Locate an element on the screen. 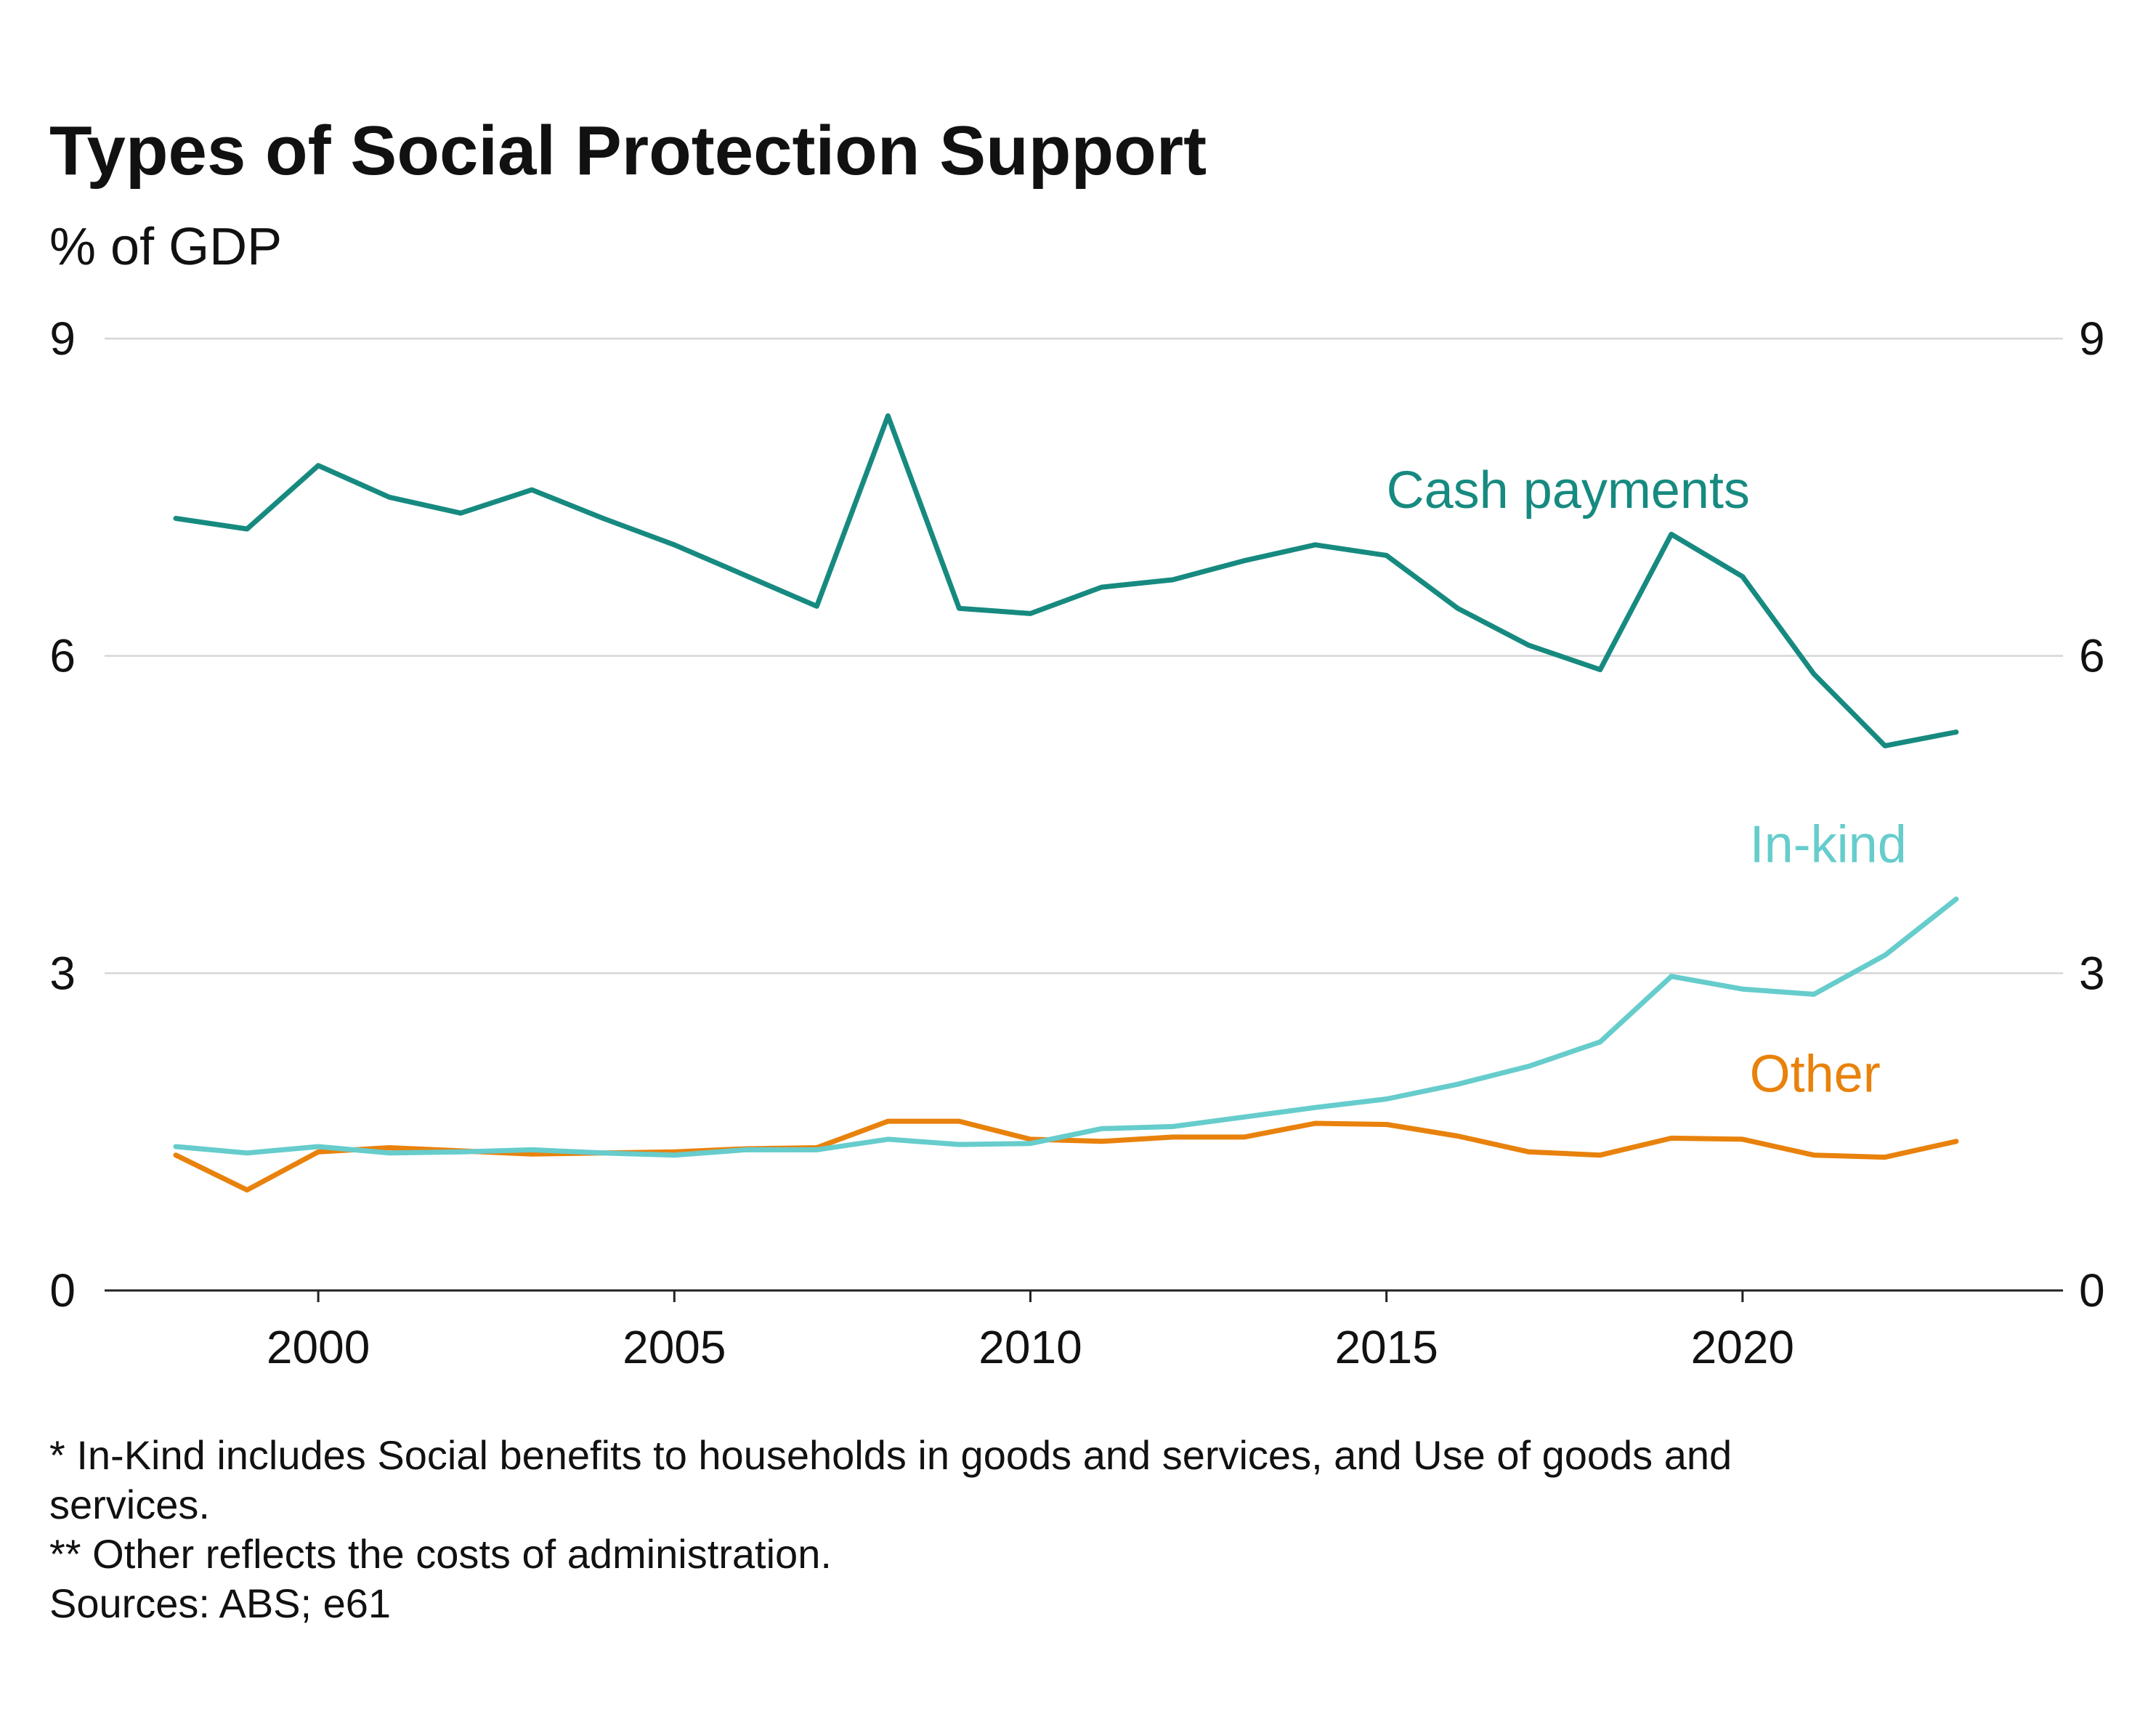 This screenshot has width=2156, height=1709. series-line-in-kind is located at coordinates (1066, 1027).